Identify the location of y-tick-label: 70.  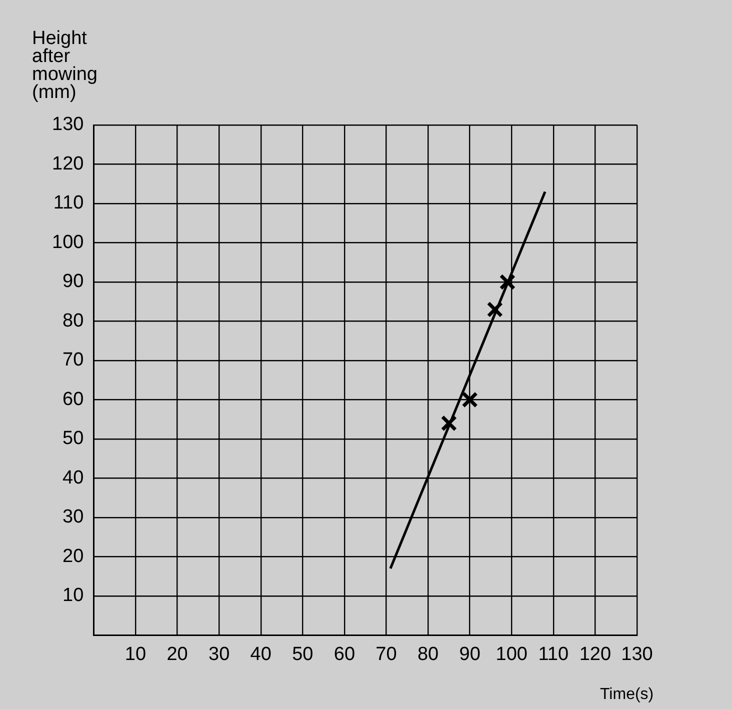
(73, 360).